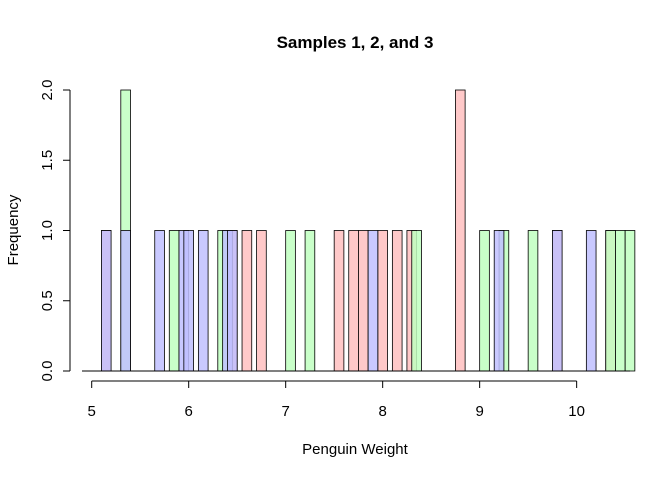 Image resolution: width=672 pixels, height=480 pixels. I want to click on y-tick-label: 0.5, so click(47, 300).